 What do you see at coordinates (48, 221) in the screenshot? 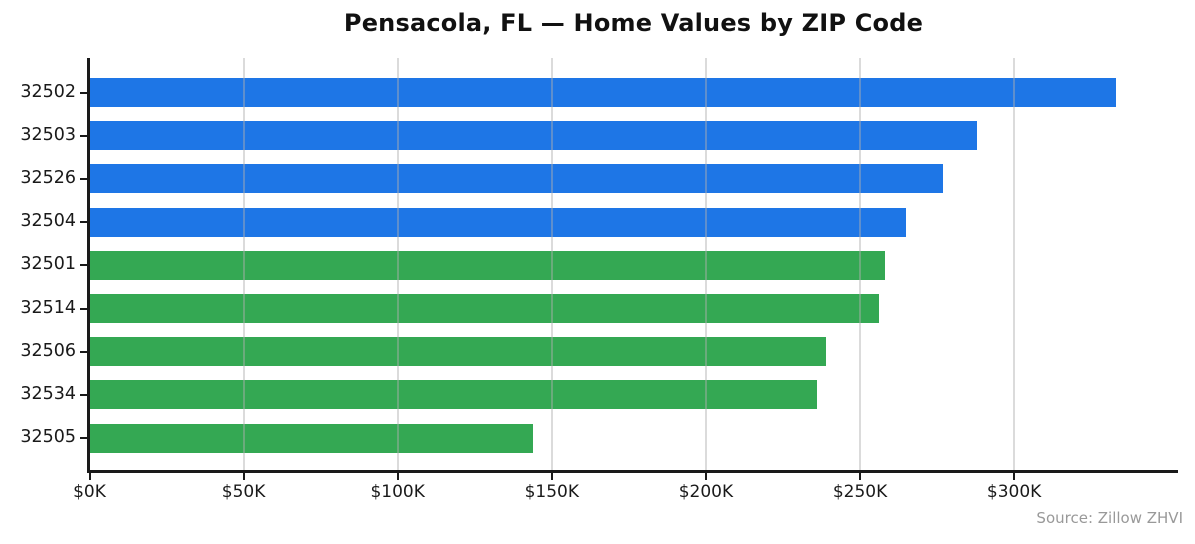
I see `y-tick-label-32504: 32504` at bounding box center [48, 221].